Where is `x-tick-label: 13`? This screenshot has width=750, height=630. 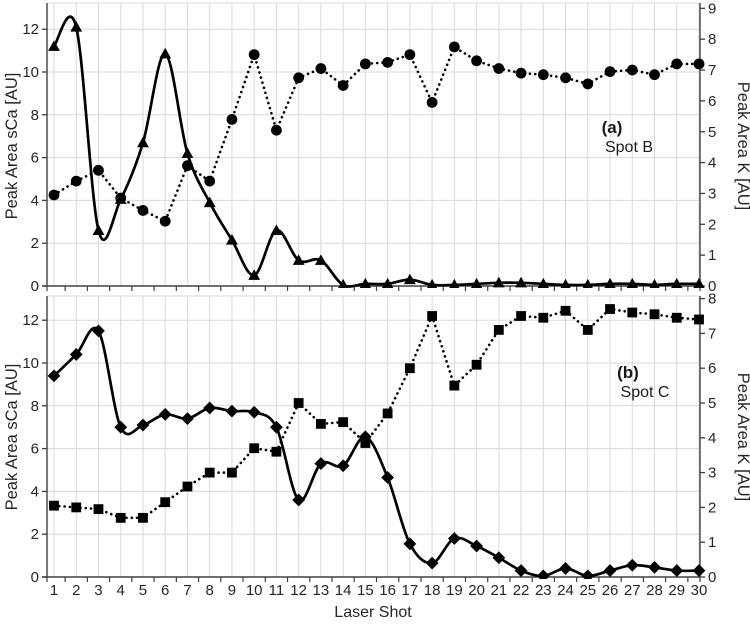 x-tick-label: 13 is located at coordinates (321, 590).